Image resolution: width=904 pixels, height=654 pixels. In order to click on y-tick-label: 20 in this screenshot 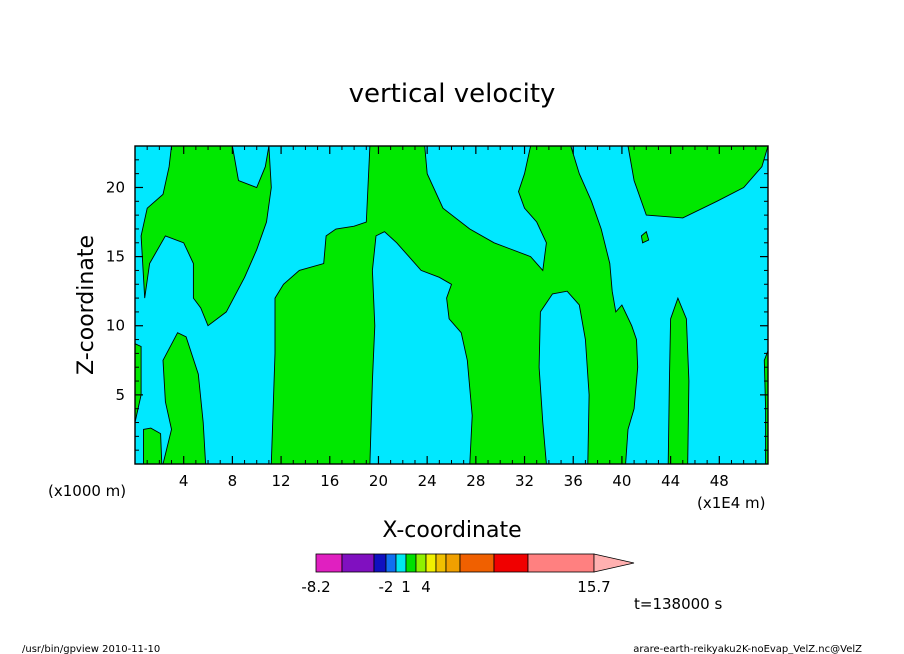, I will do `click(115, 187)`.